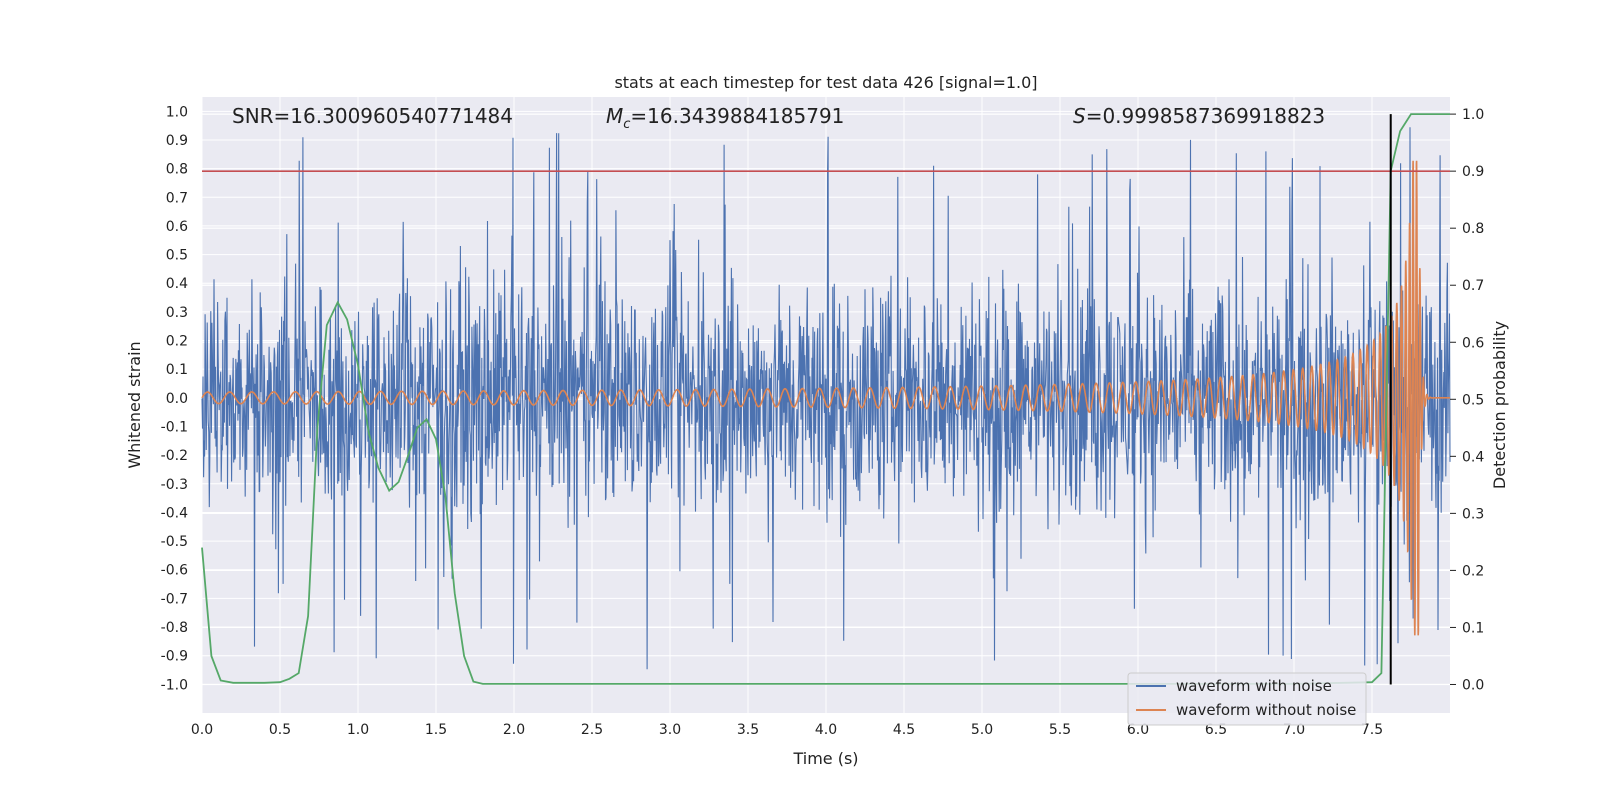  What do you see at coordinates (202, 730) in the screenshot?
I see `x-tick-label: 0.0` at bounding box center [202, 730].